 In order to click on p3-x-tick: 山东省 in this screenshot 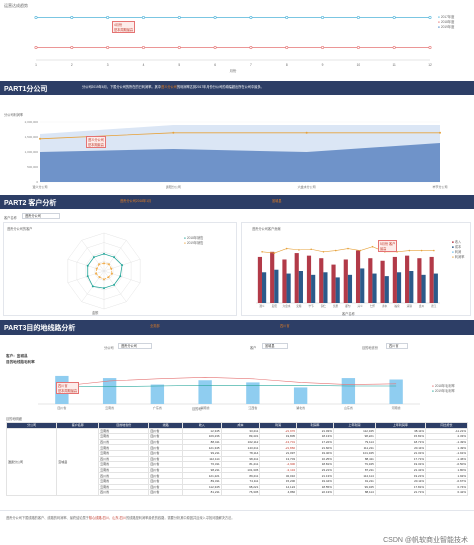, I will do `click(348, 407)`.